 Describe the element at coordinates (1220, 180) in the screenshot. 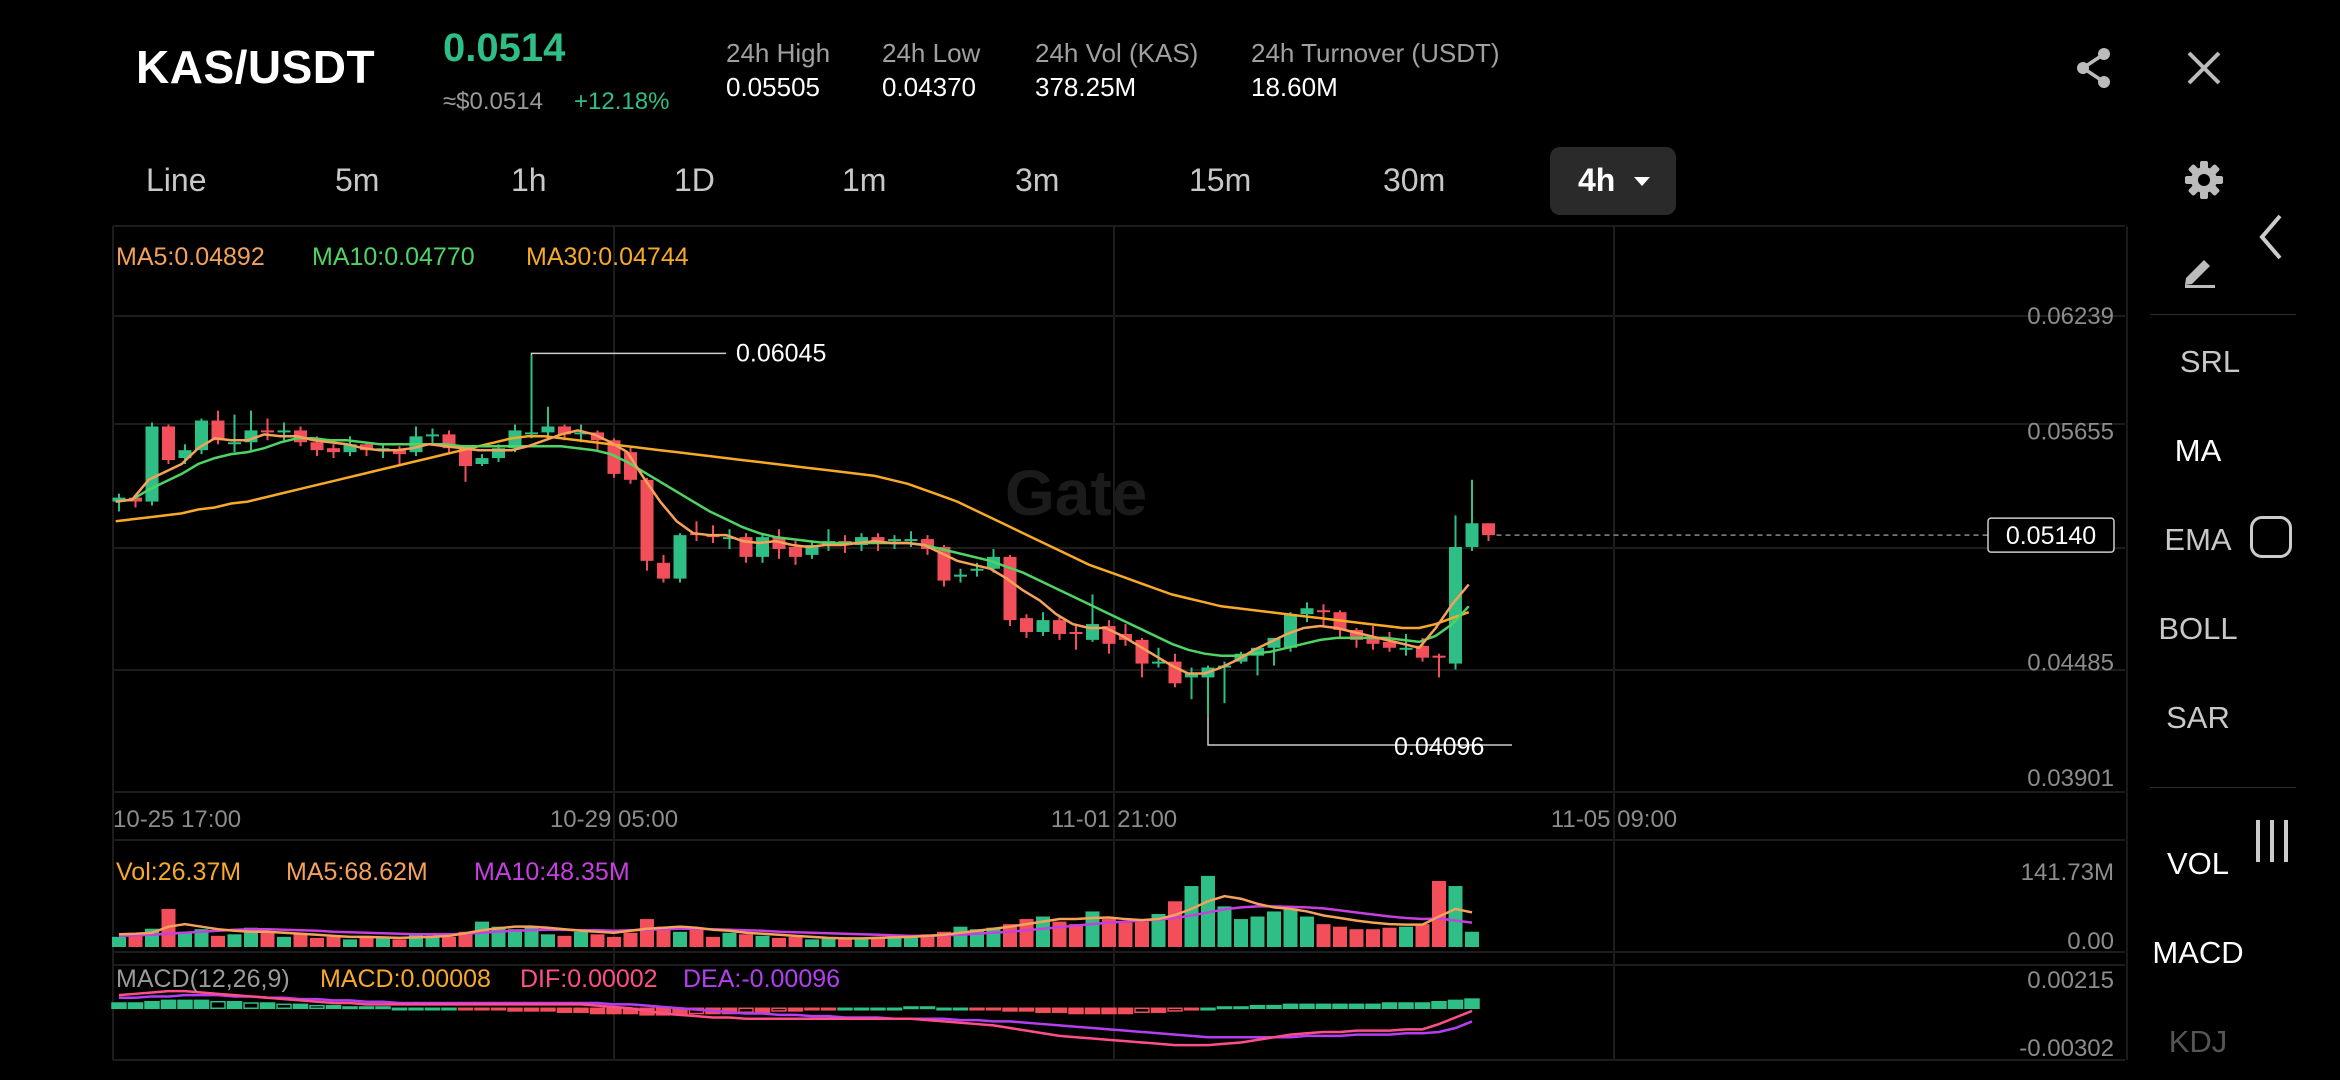

I see `tab-15m: 15m` at that location.